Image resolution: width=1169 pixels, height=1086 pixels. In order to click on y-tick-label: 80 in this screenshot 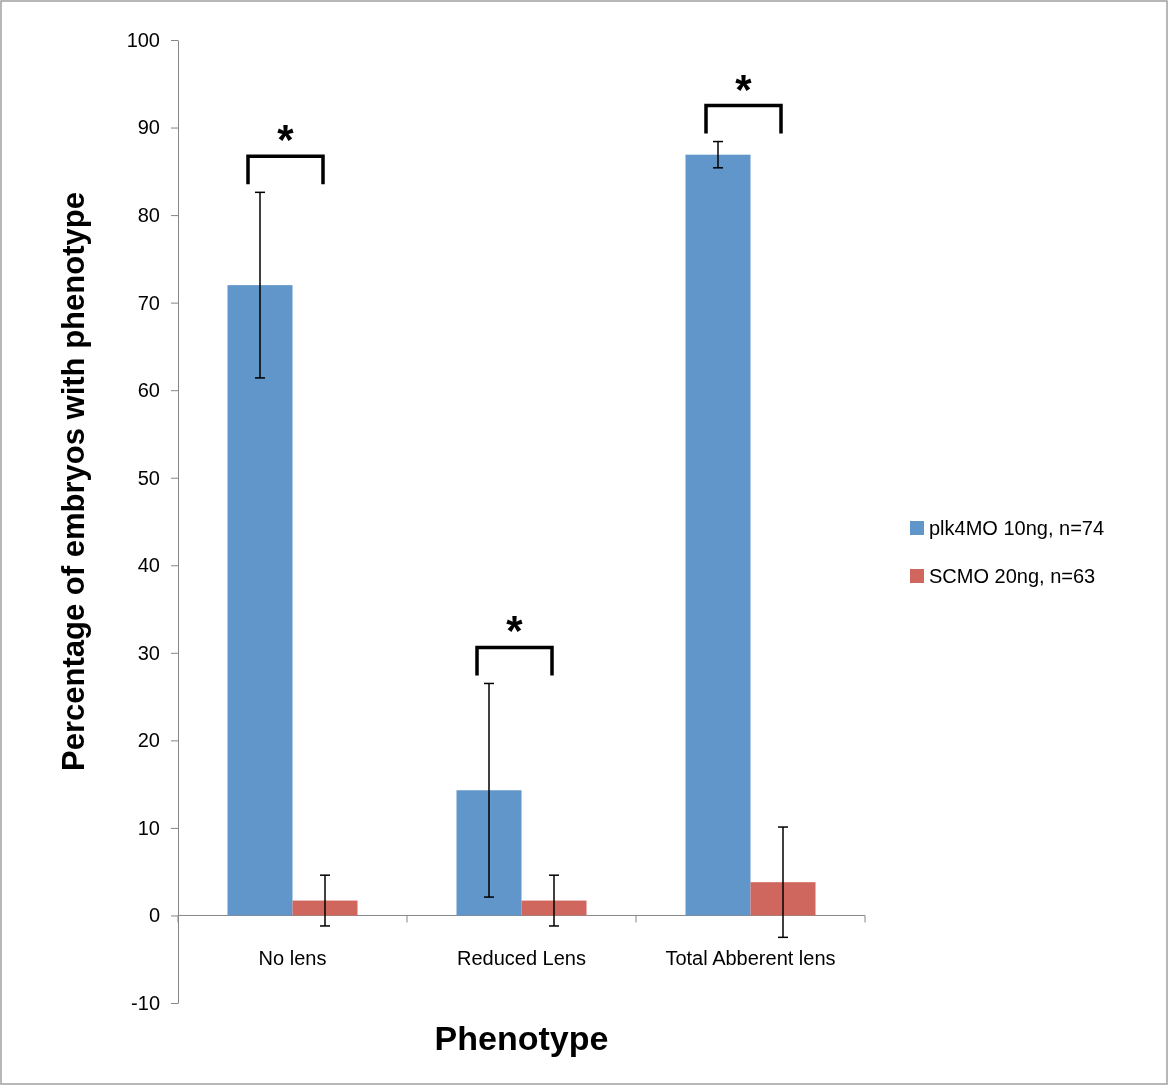, I will do `click(148, 214)`.